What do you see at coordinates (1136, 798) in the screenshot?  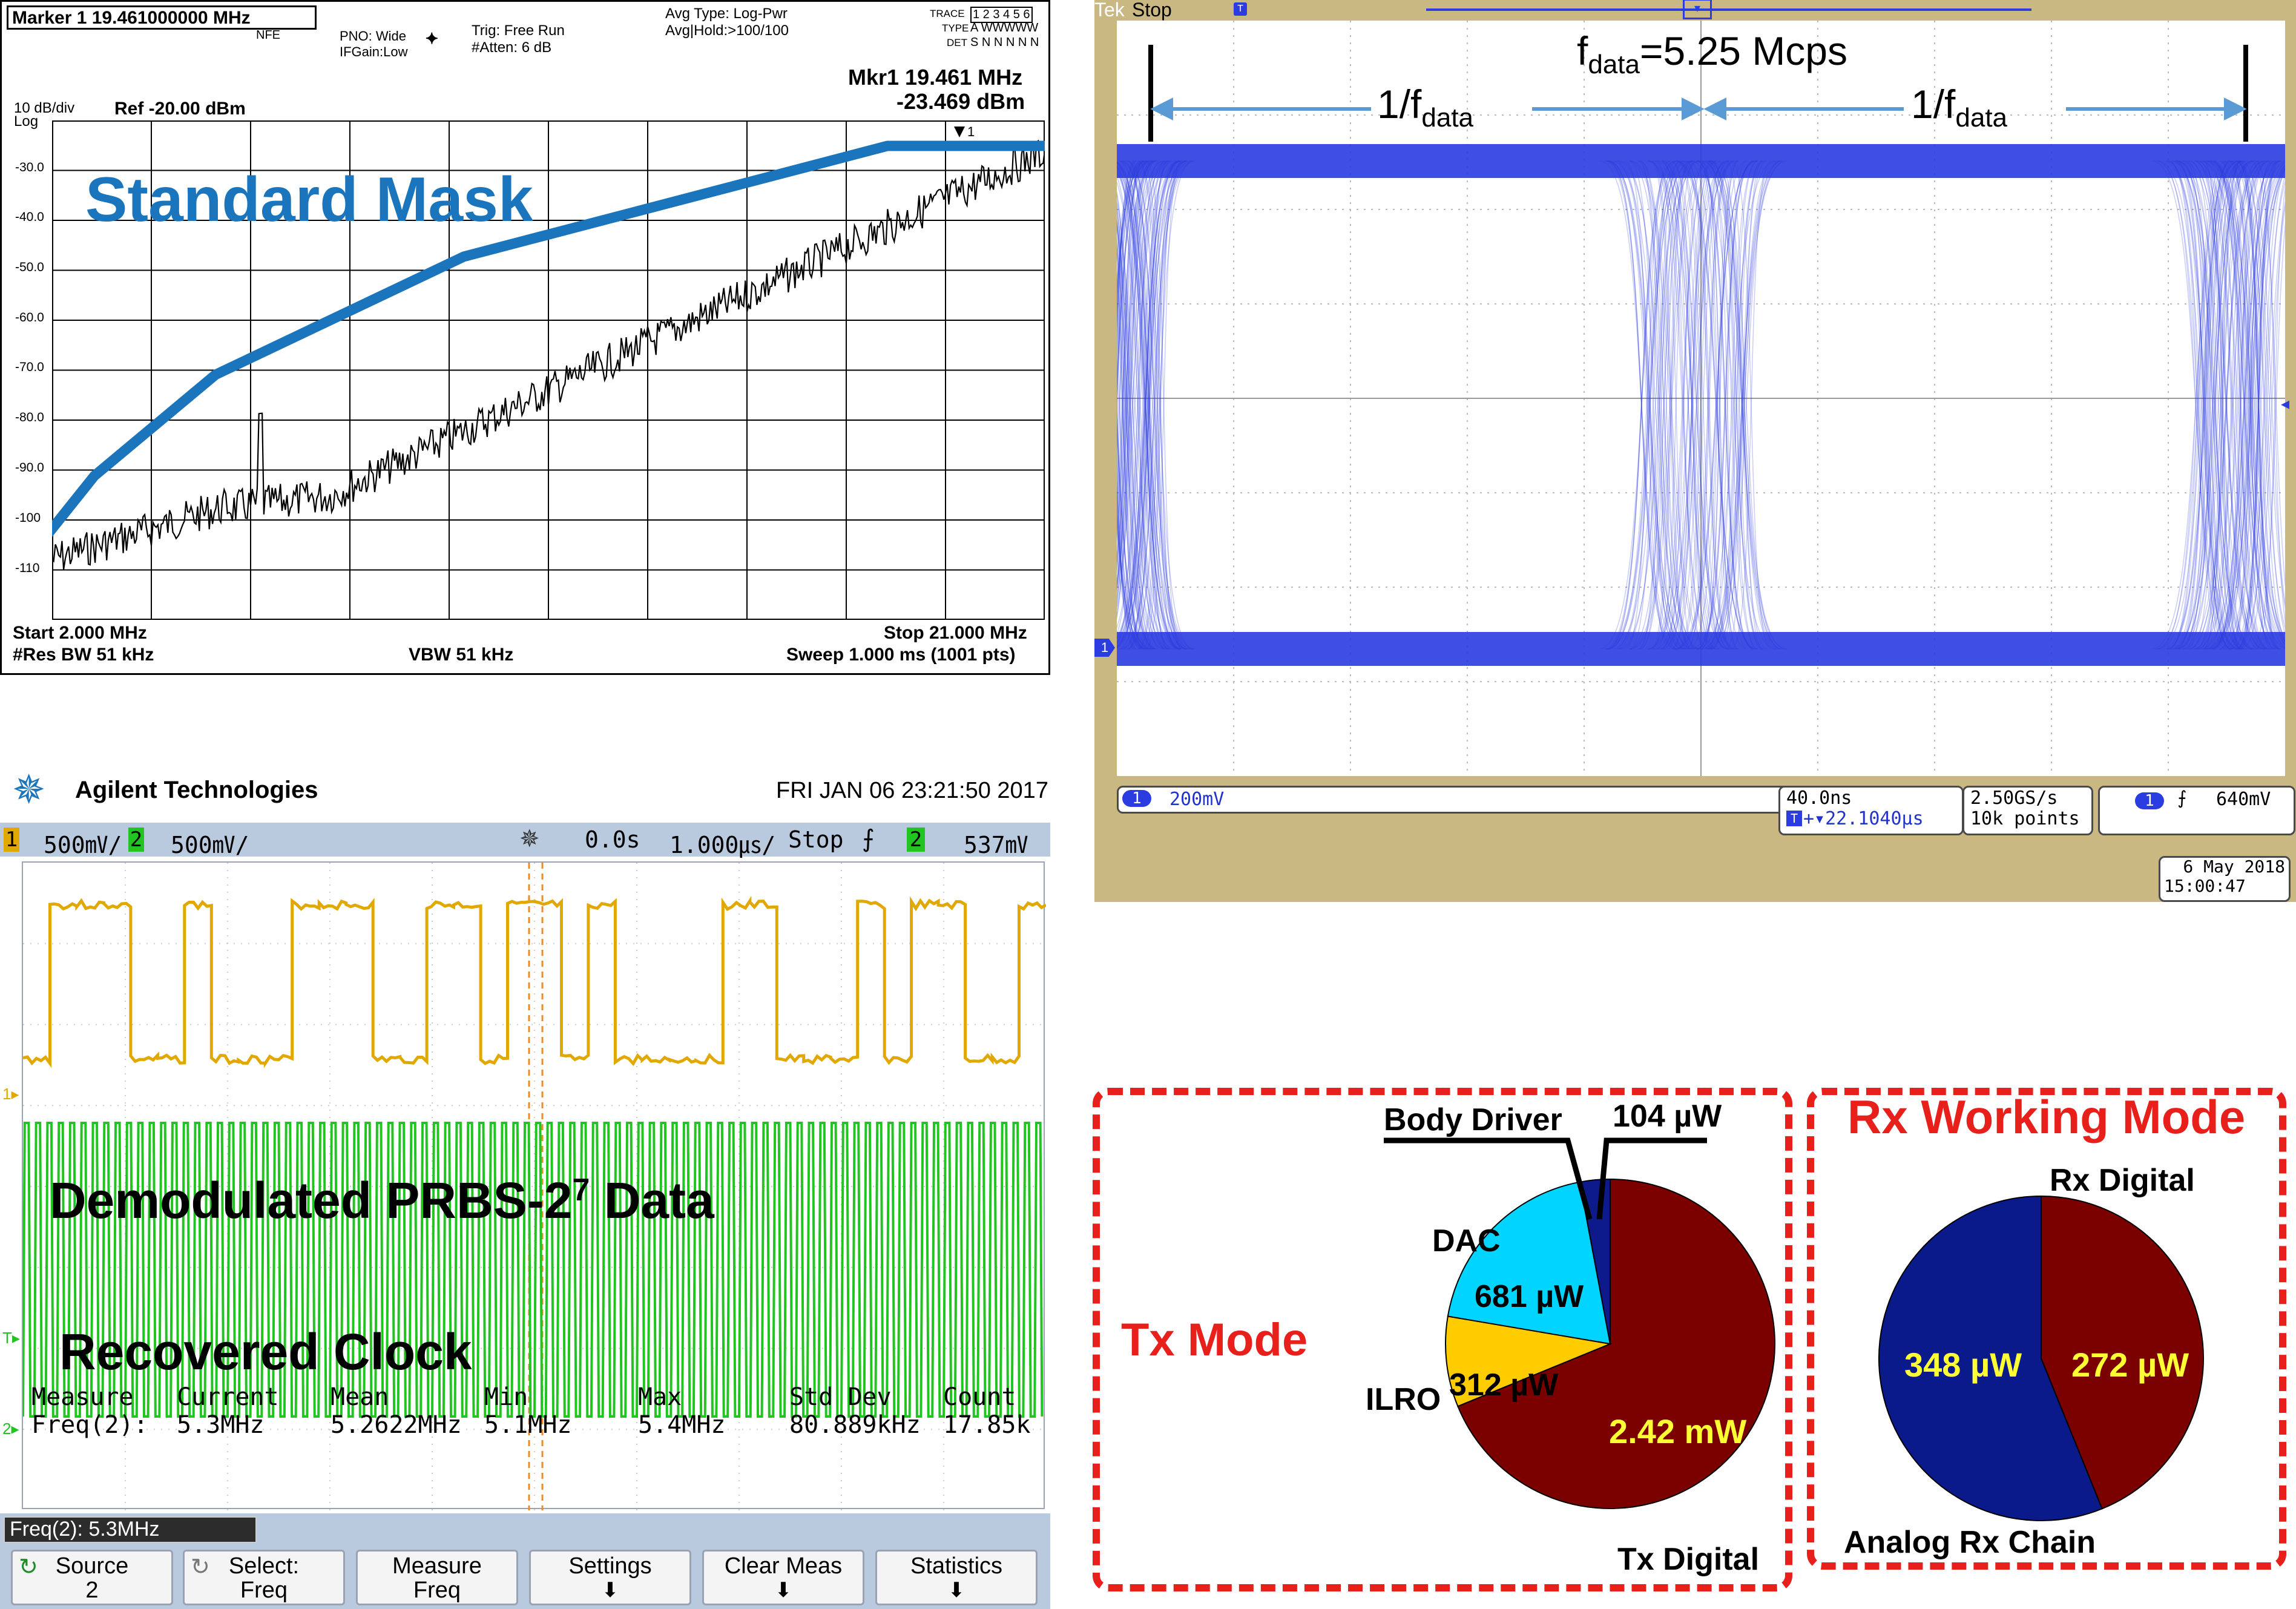 I see `ch1-badge: 1` at bounding box center [1136, 798].